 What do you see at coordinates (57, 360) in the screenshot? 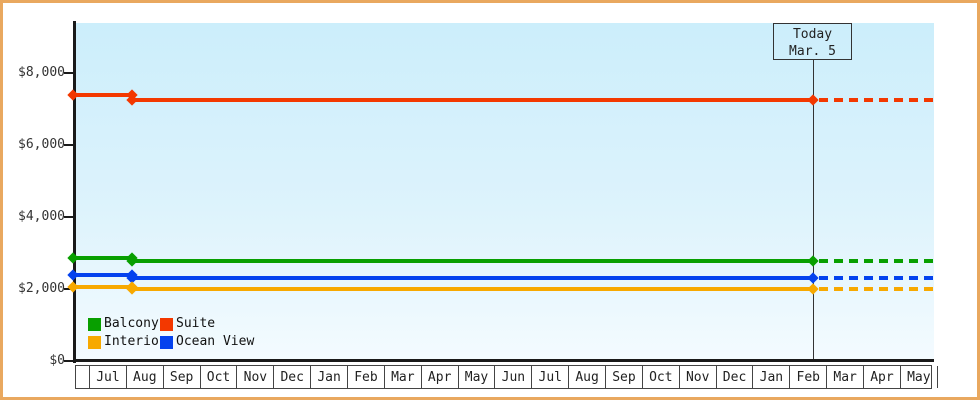
I see `y-axis-tick-label: $0` at bounding box center [57, 360].